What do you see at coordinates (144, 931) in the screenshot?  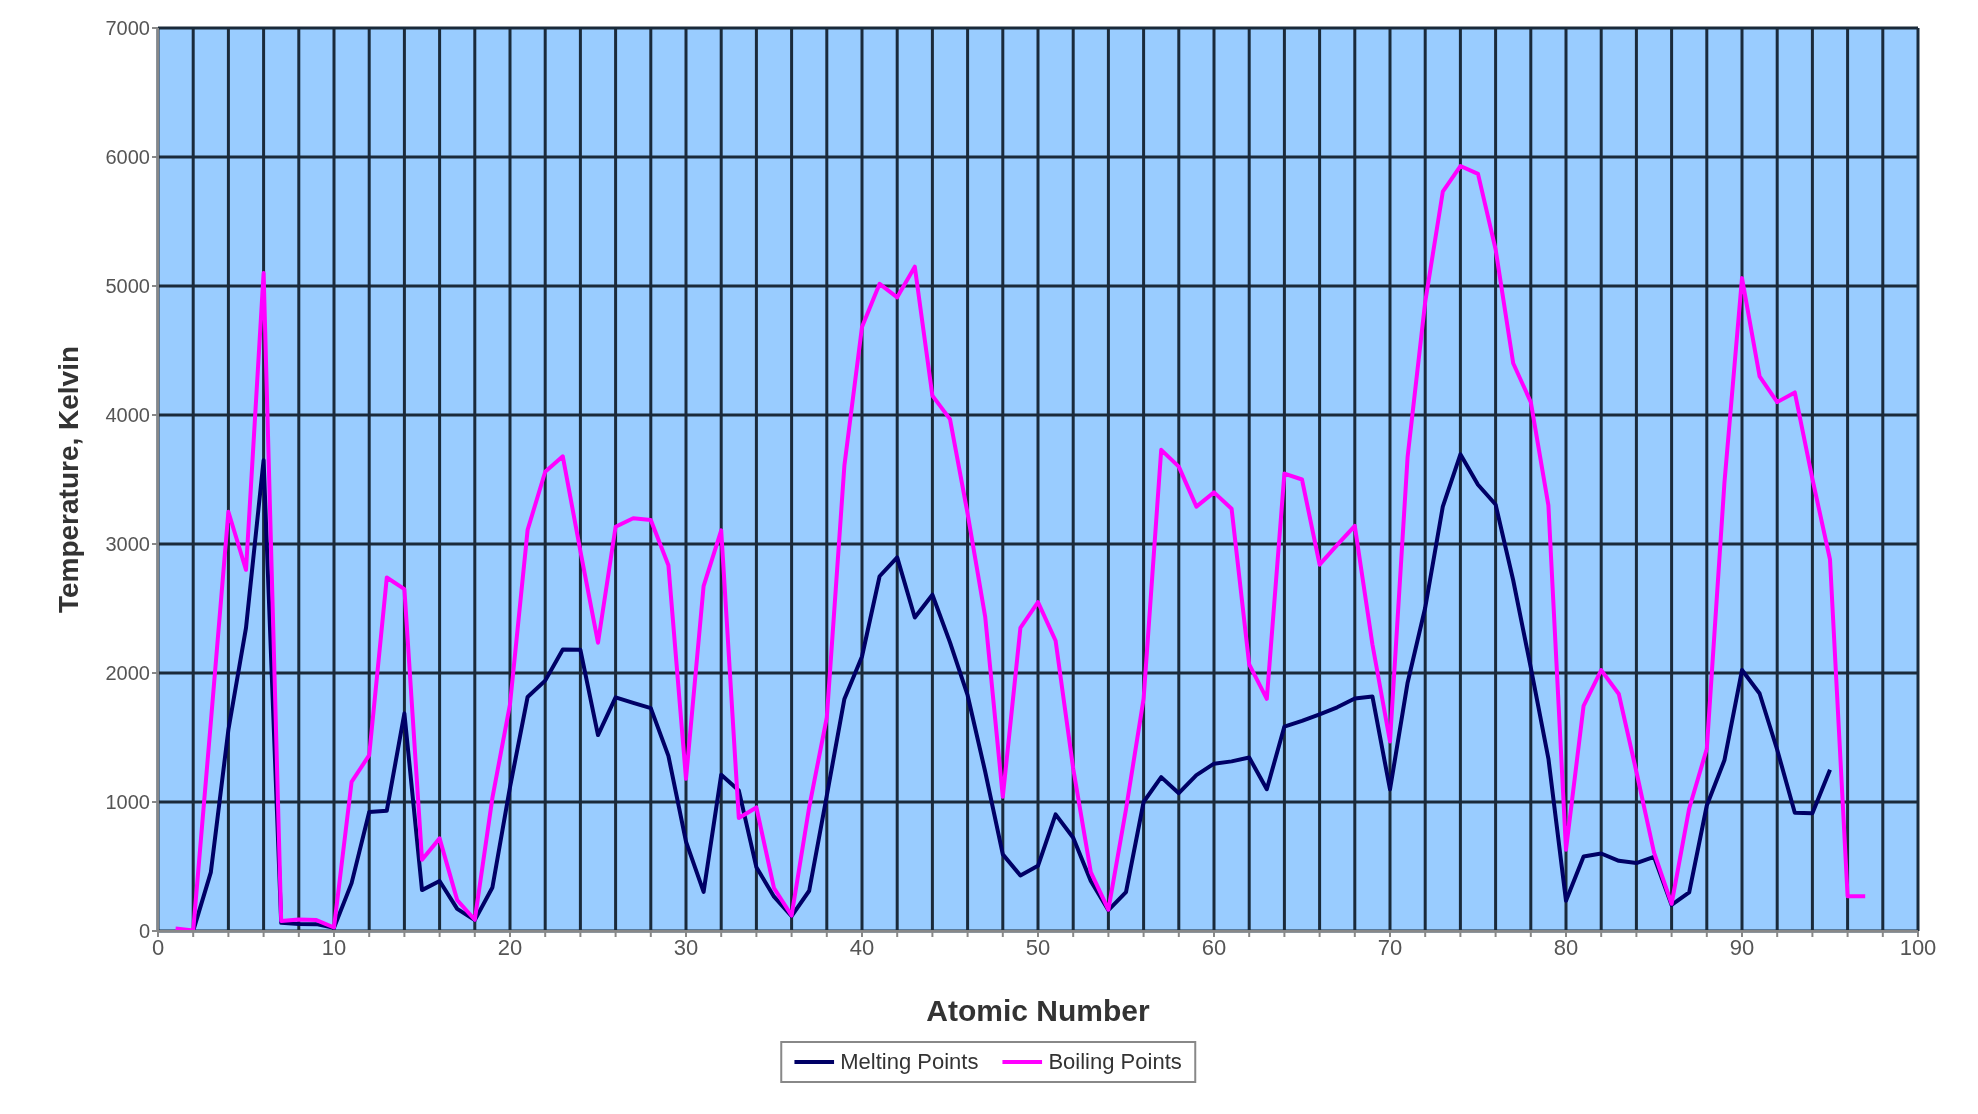 I see `y-tick-label: 0` at bounding box center [144, 931].